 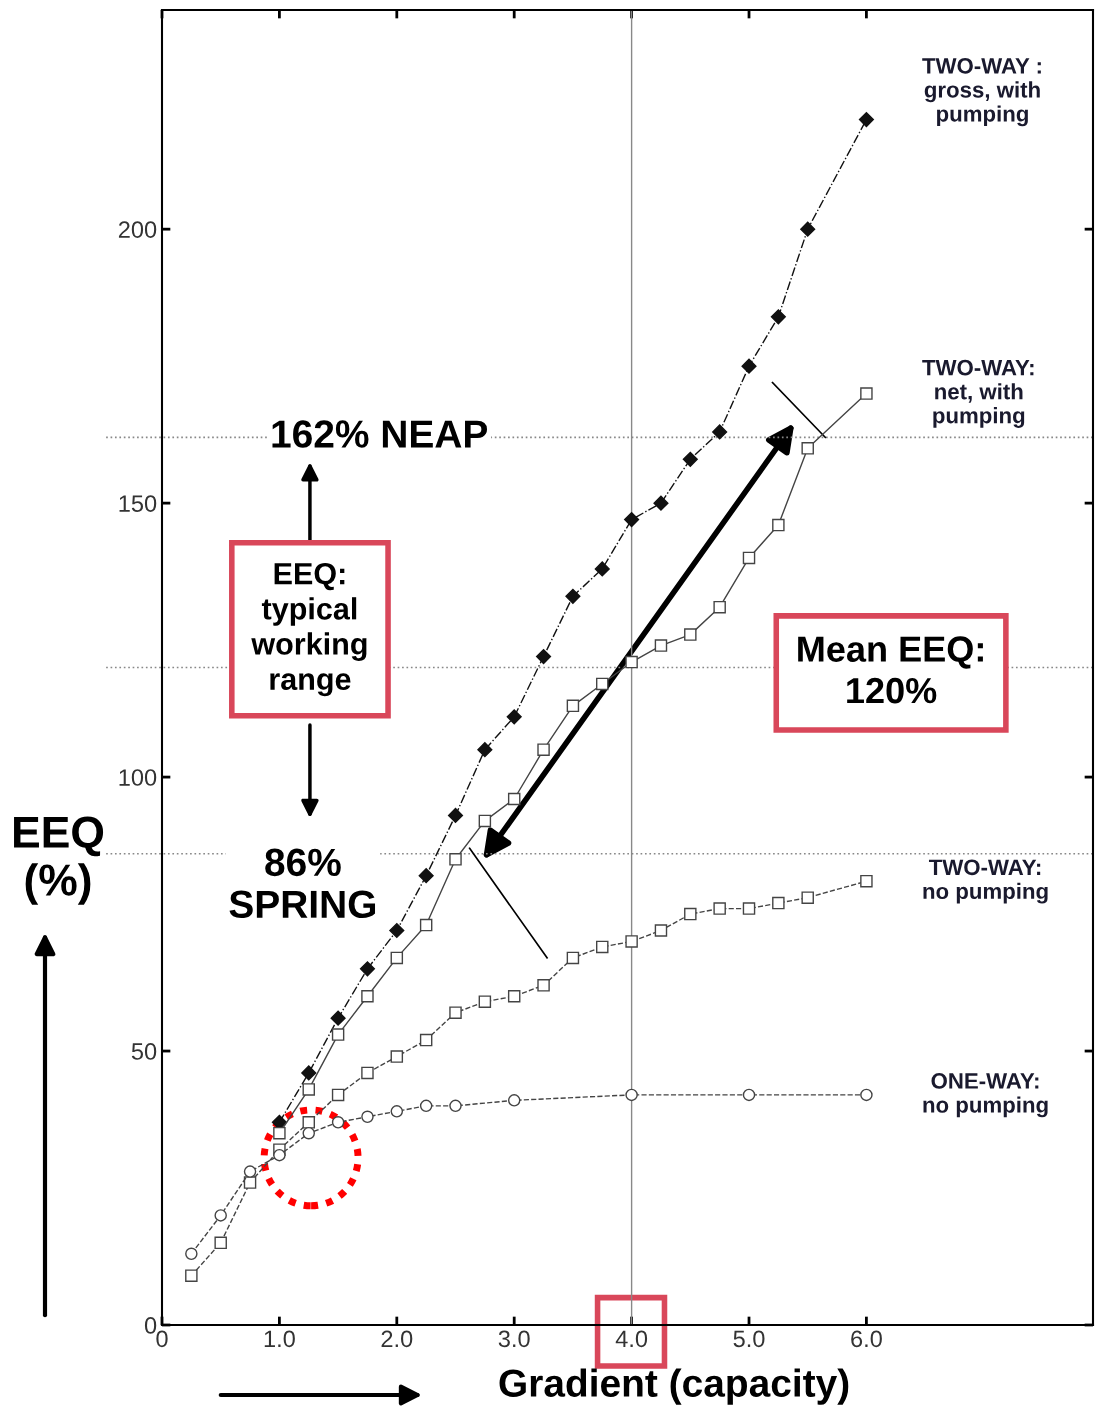 I want to click on x-tick-label: 1.0, so click(x=279, y=1339).